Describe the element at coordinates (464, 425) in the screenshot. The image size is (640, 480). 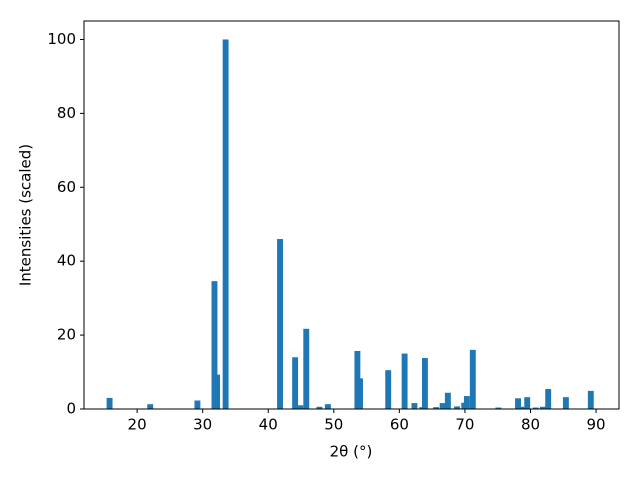
I see `x-tick-label: 70` at that location.